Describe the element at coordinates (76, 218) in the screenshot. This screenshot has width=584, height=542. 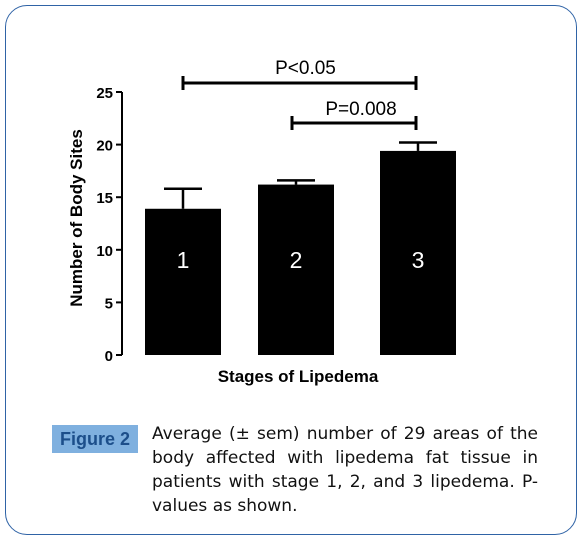
I see `y-axis-label: Number of Body Sites` at that location.